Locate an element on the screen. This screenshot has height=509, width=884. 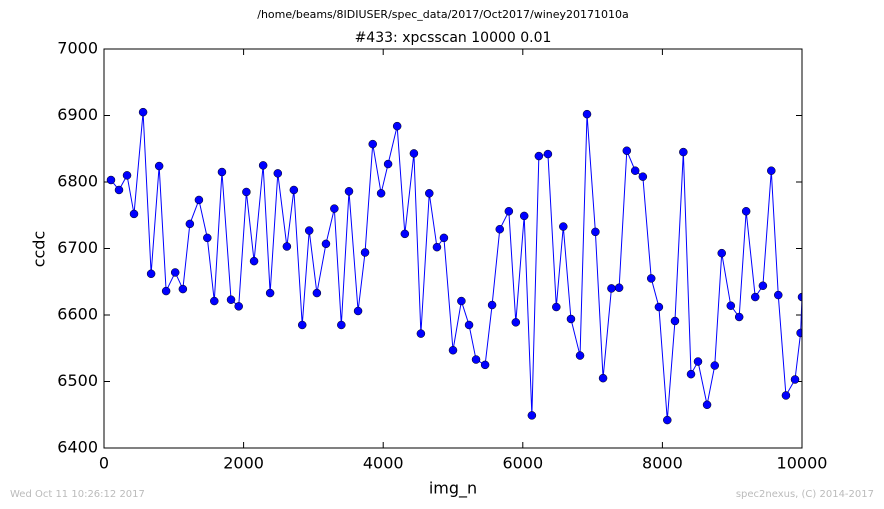
x-tick-label: 4000 is located at coordinates (383, 463).